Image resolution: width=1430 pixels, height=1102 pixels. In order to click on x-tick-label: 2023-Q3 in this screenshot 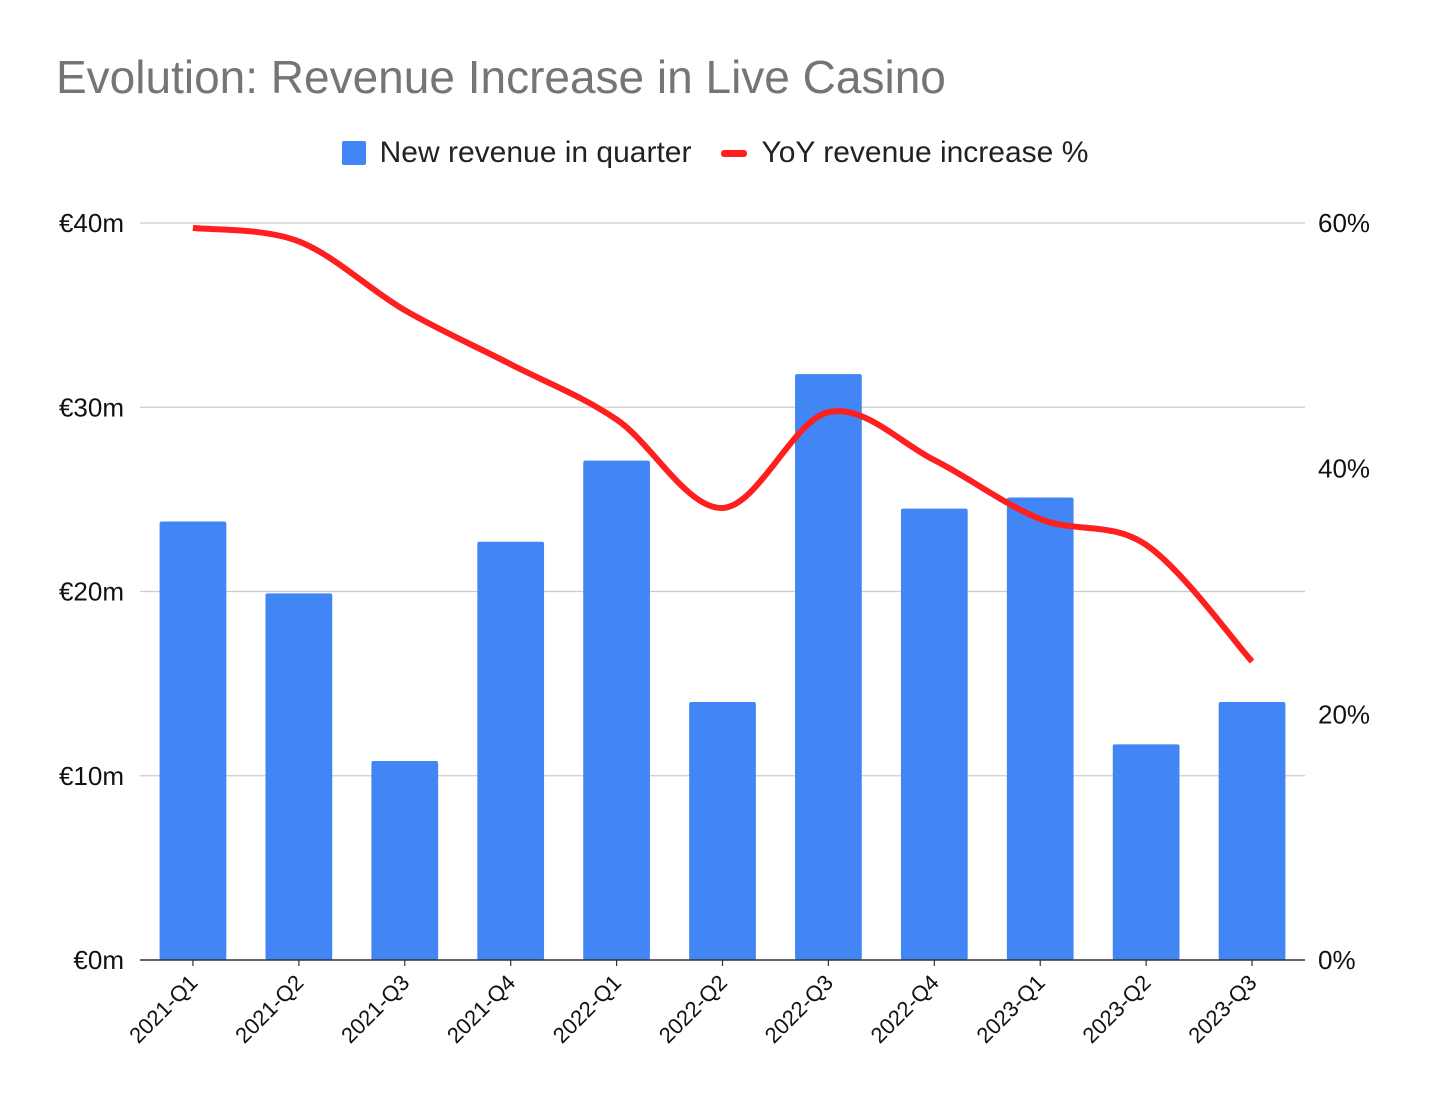, I will do `click(1222, 1009)`.